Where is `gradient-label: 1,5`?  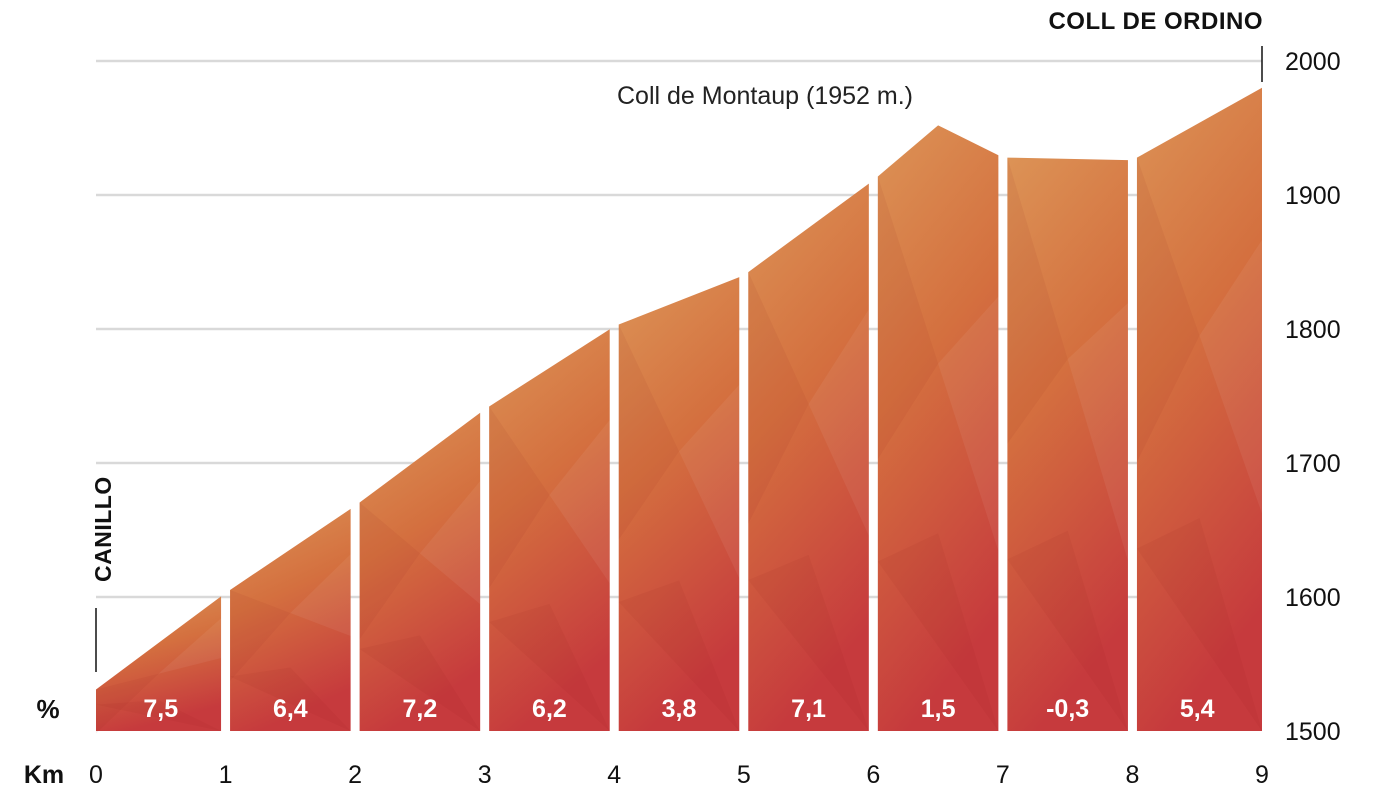
gradient-label: 1,5 is located at coordinates (938, 709).